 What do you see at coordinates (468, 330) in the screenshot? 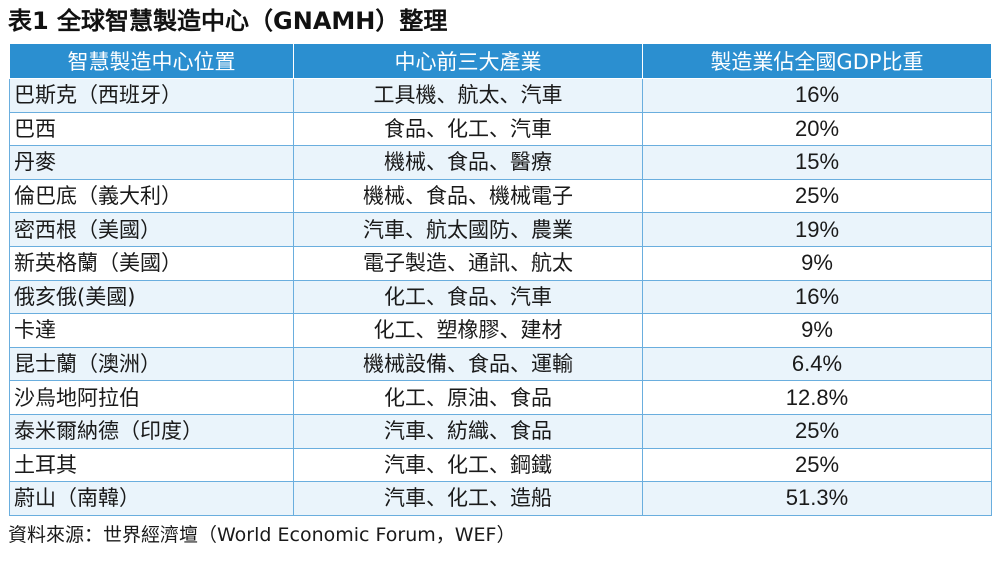
I see `cell-industries: 化工、塑橡膠、建材` at bounding box center [468, 330].